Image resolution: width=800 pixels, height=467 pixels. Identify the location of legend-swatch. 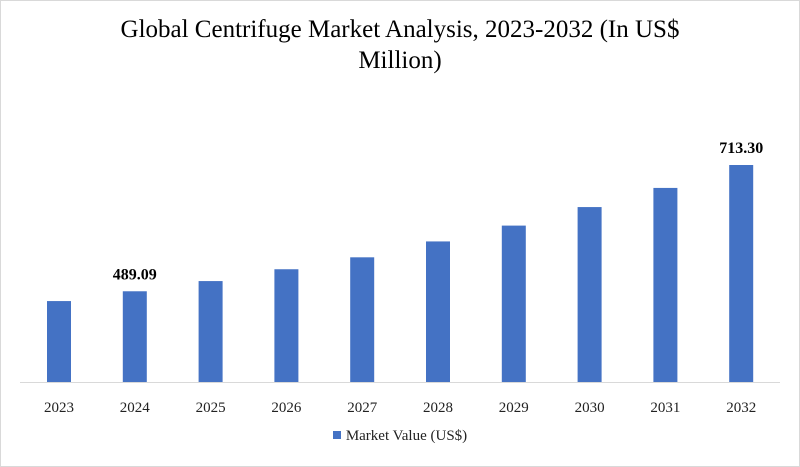
(336, 435).